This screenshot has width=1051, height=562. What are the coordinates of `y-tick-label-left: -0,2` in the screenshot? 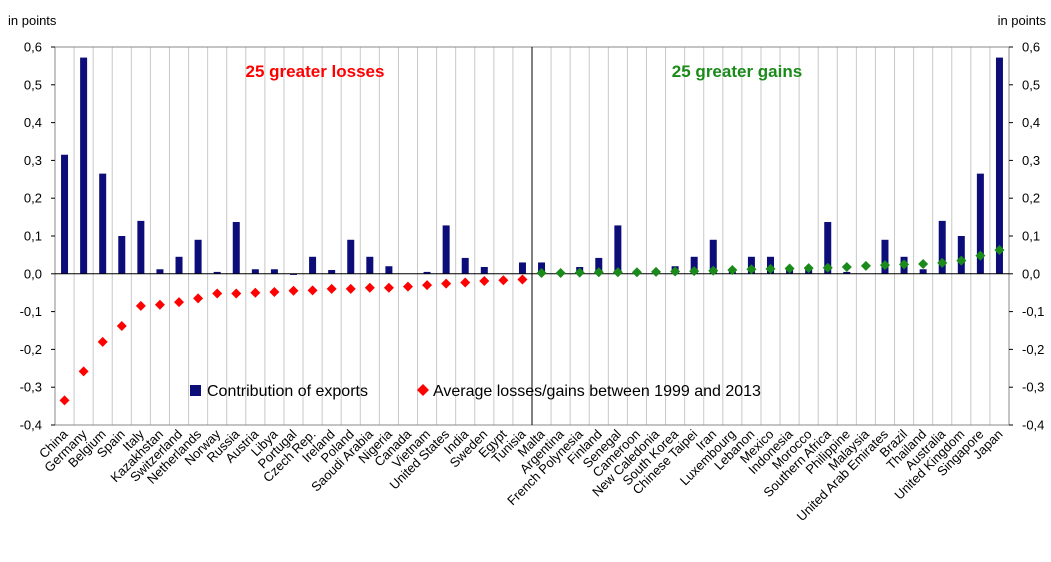 It's located at (31, 349).